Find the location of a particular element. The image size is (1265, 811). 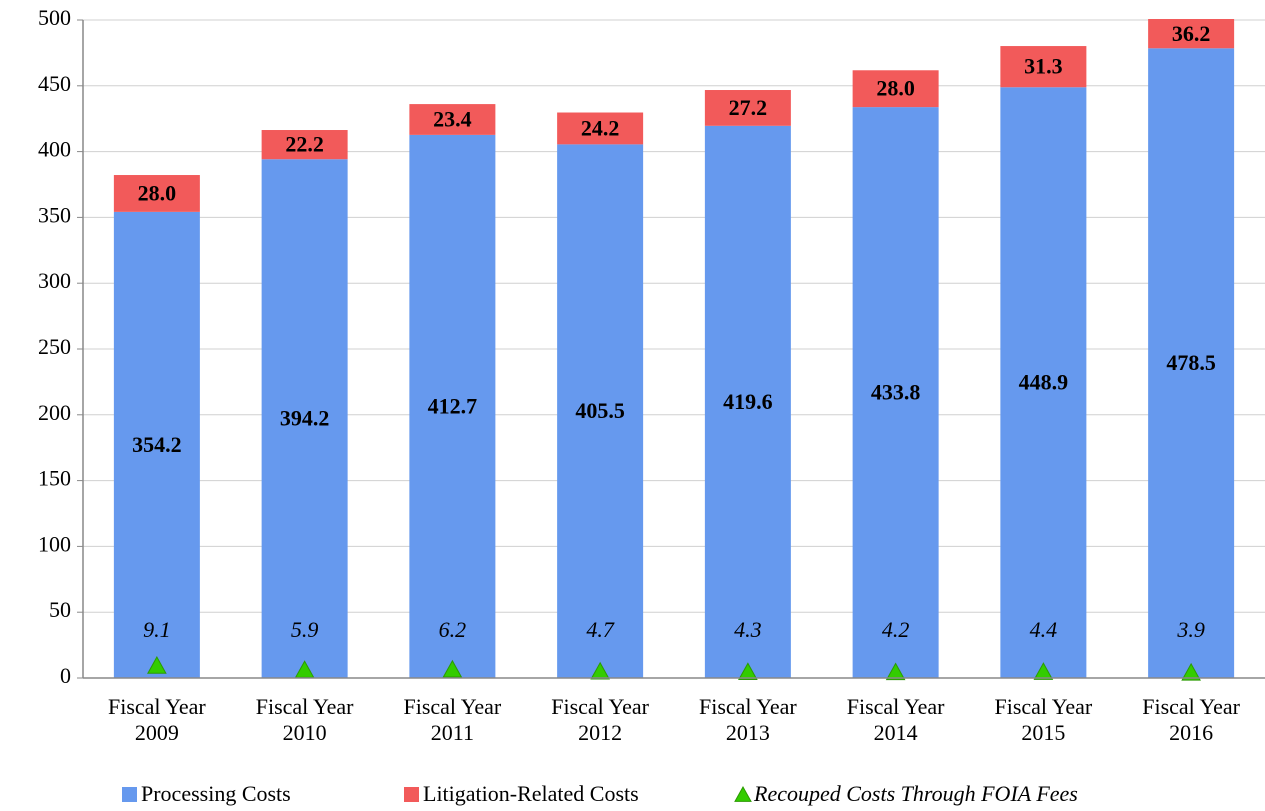

data-label: 448.9 is located at coordinates (1044, 382).